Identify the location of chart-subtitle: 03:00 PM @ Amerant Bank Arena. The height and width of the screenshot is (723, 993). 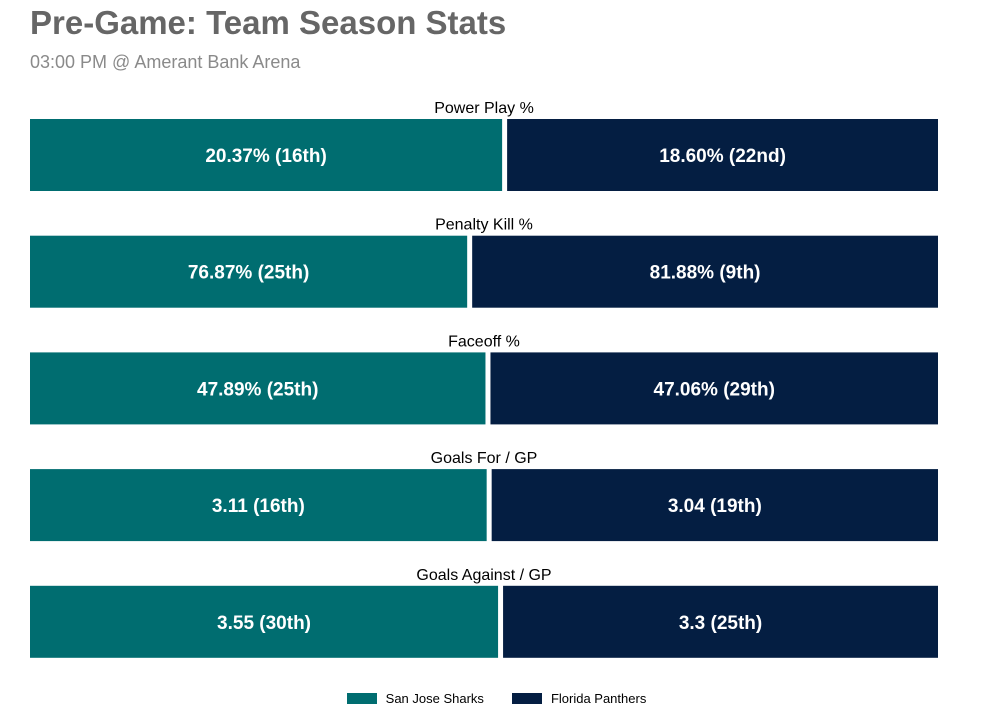
(165, 62).